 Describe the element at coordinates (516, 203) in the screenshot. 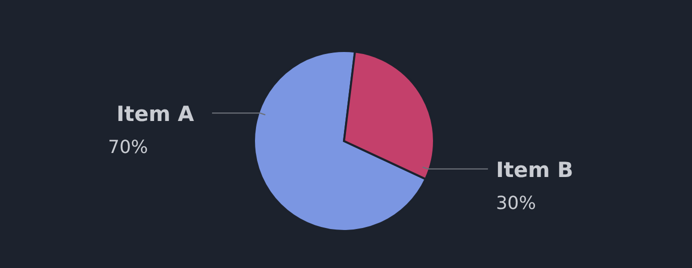

I see `data-label: 30%` at that location.